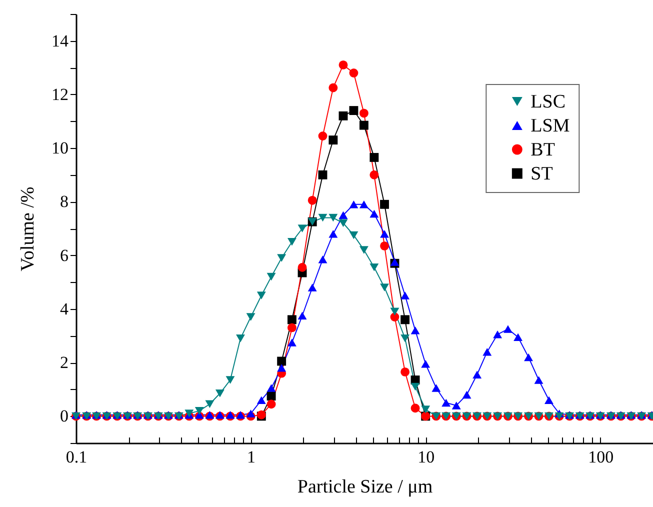  Describe the element at coordinates (542, 174) in the screenshot. I see `legend-label: ST` at that location.